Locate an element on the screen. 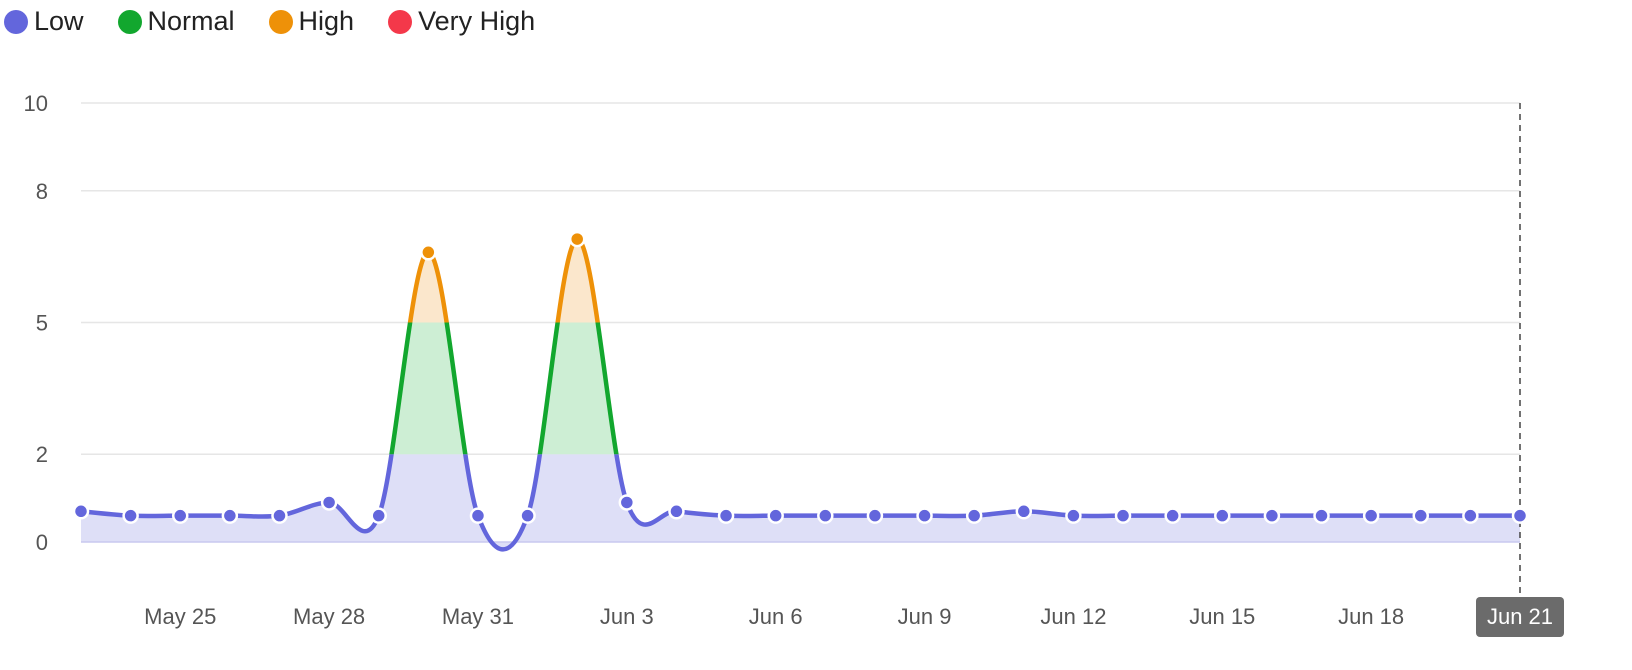 The width and height of the screenshot is (1632, 670). legend-dot-very-high is located at coordinates (400, 21).